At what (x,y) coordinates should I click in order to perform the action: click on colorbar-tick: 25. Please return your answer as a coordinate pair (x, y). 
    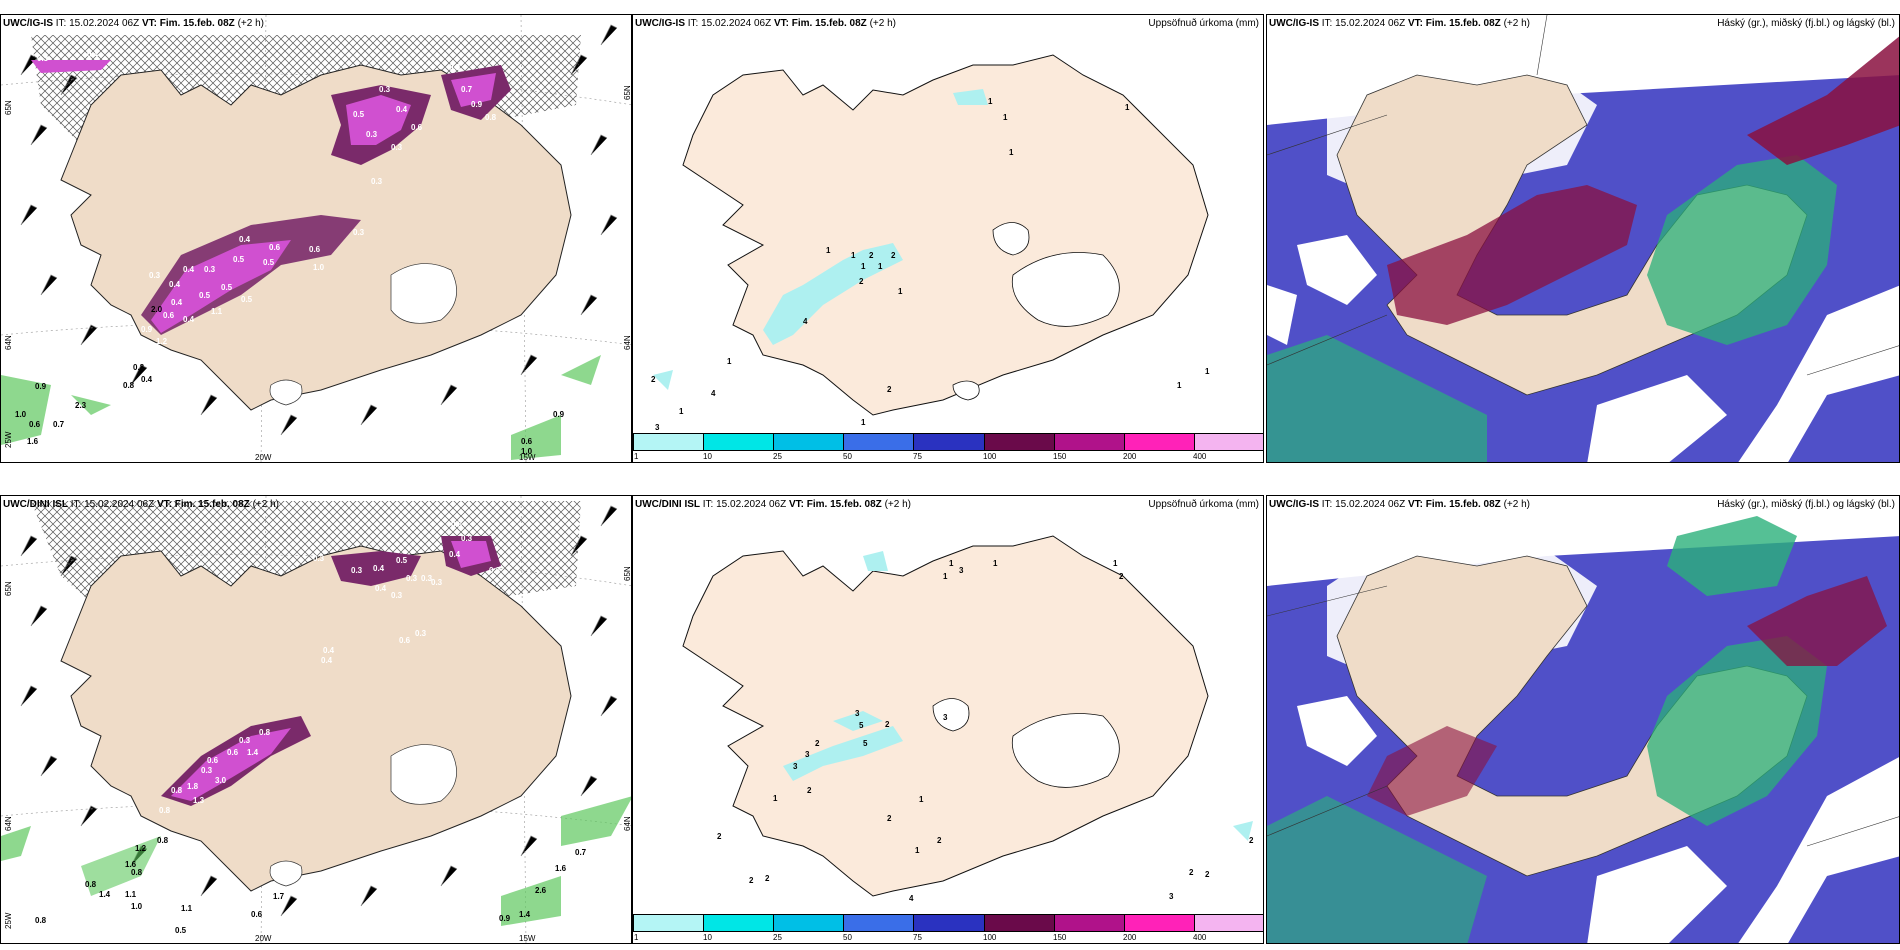
    Looking at the image, I should click on (777, 937).